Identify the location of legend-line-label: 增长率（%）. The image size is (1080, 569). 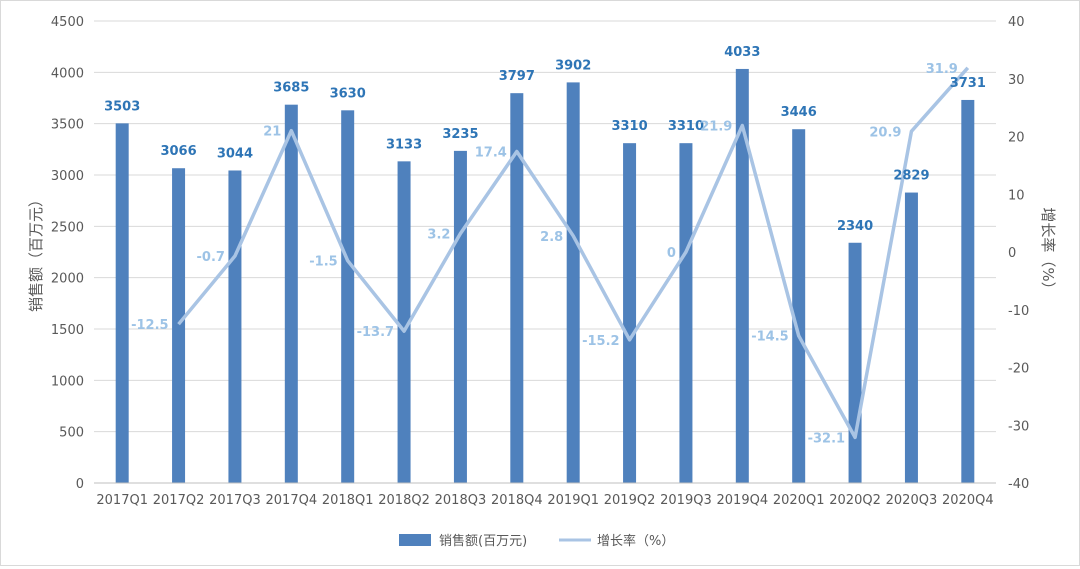
(635, 541).